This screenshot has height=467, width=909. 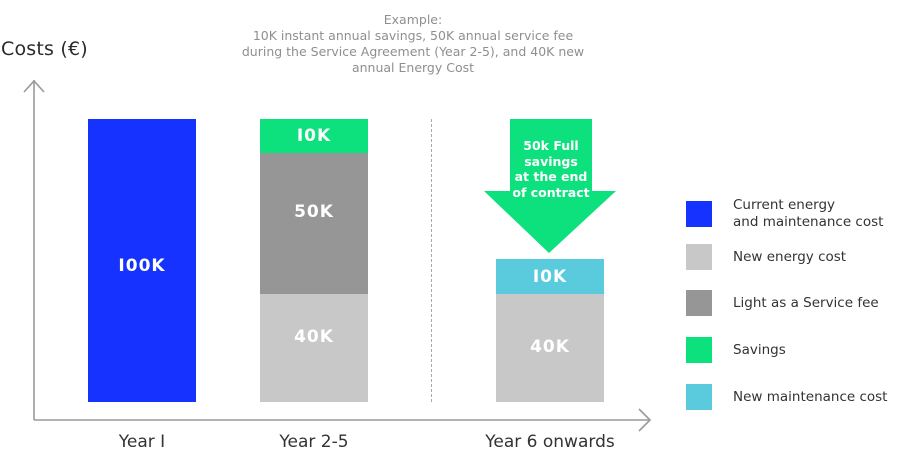 What do you see at coordinates (413, 67) in the screenshot?
I see `example-note-line3: annual Energy Cost` at bounding box center [413, 67].